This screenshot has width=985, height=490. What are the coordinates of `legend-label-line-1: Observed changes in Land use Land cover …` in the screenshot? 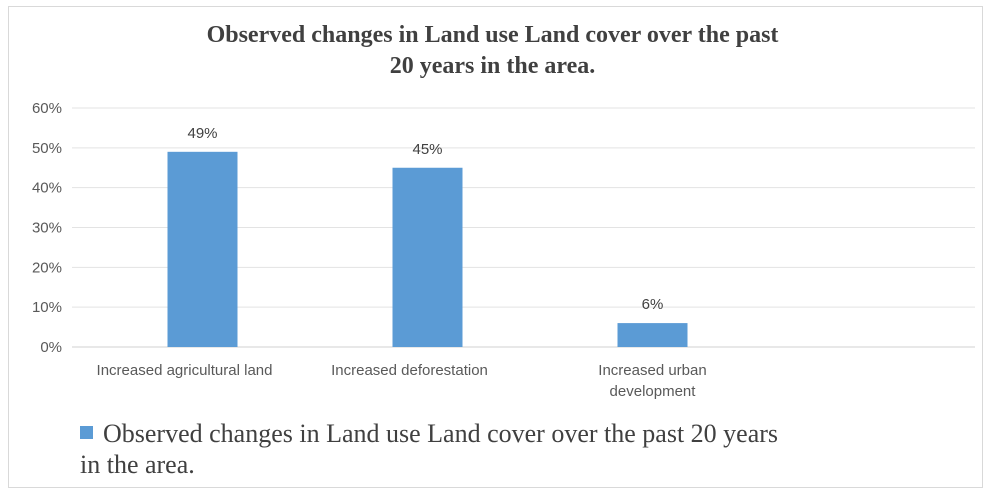 It's located at (441, 433).